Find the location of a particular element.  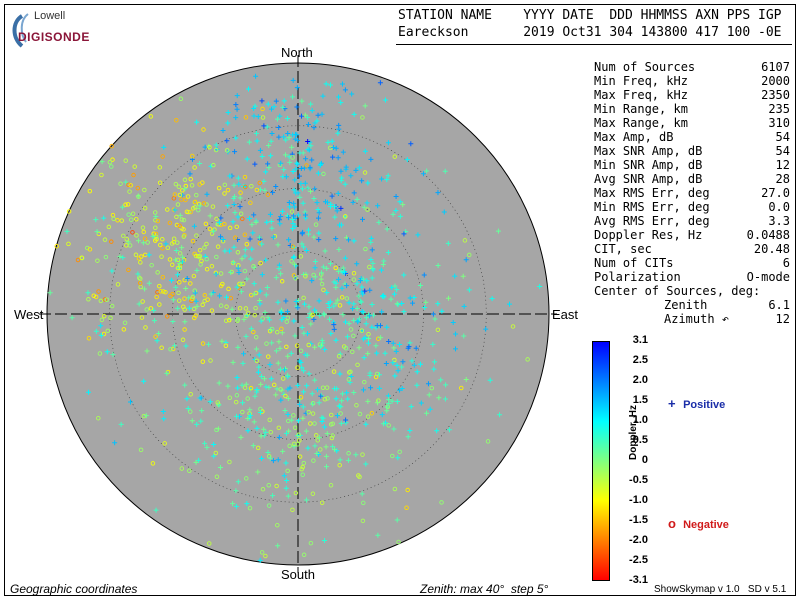

stat-value: 12 is located at coordinates (782, 319).